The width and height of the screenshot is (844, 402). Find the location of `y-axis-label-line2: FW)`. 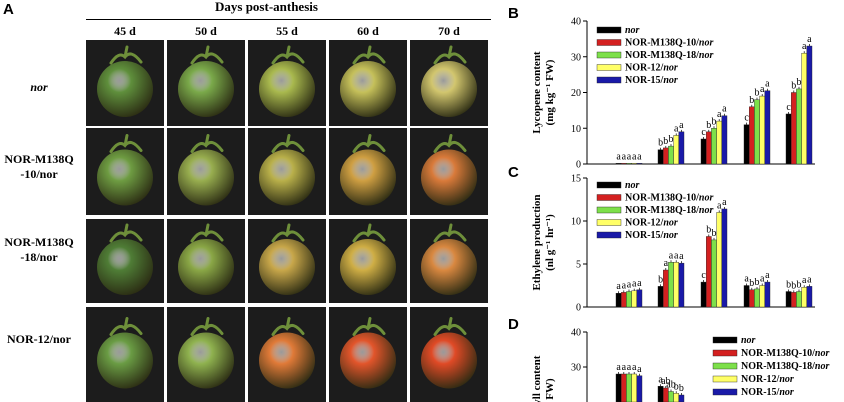

y-axis-label-line2: FW) is located at coordinates (550, 389).